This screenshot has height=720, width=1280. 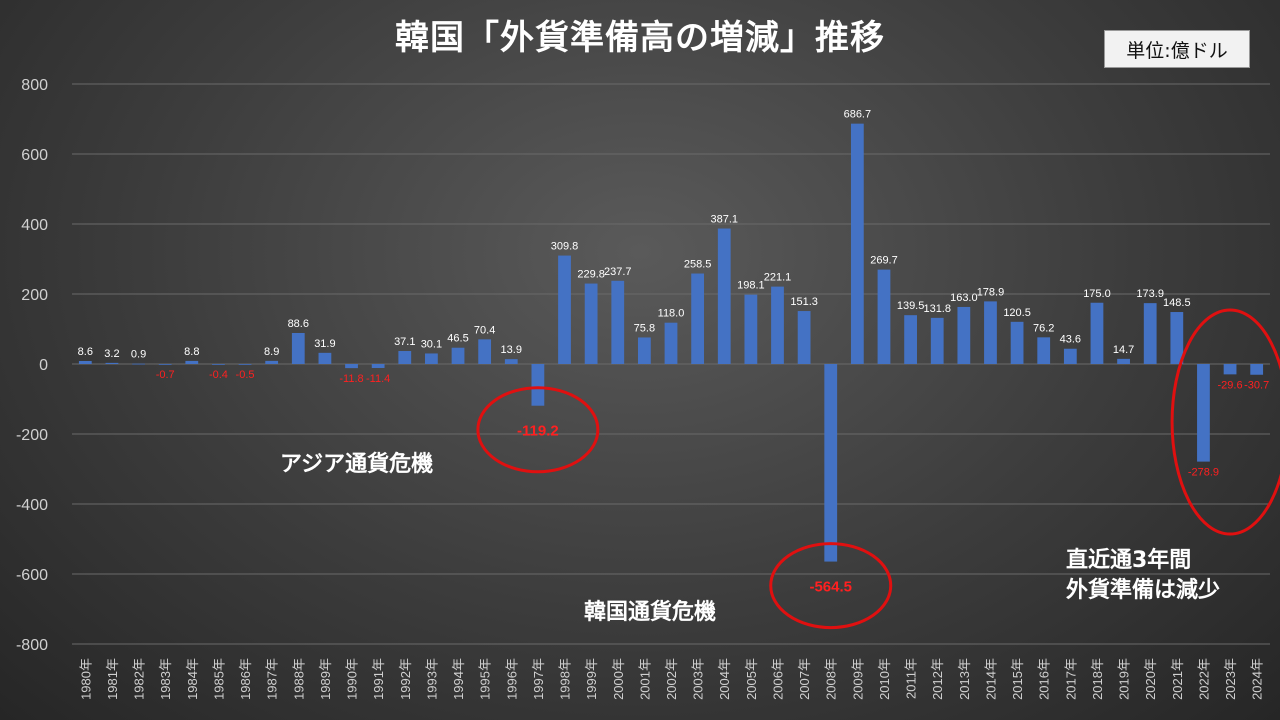 What do you see at coordinates (112, 679) in the screenshot?
I see `x-tick-label: 1981年` at bounding box center [112, 679].